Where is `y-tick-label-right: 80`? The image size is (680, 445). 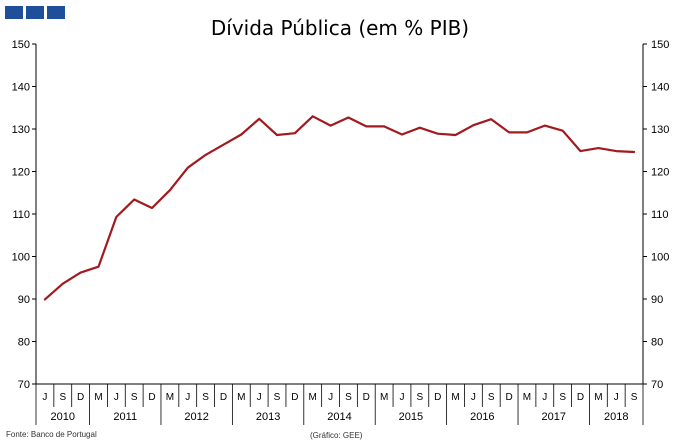
y-tick-label-right: 80 is located at coordinates (657, 343).